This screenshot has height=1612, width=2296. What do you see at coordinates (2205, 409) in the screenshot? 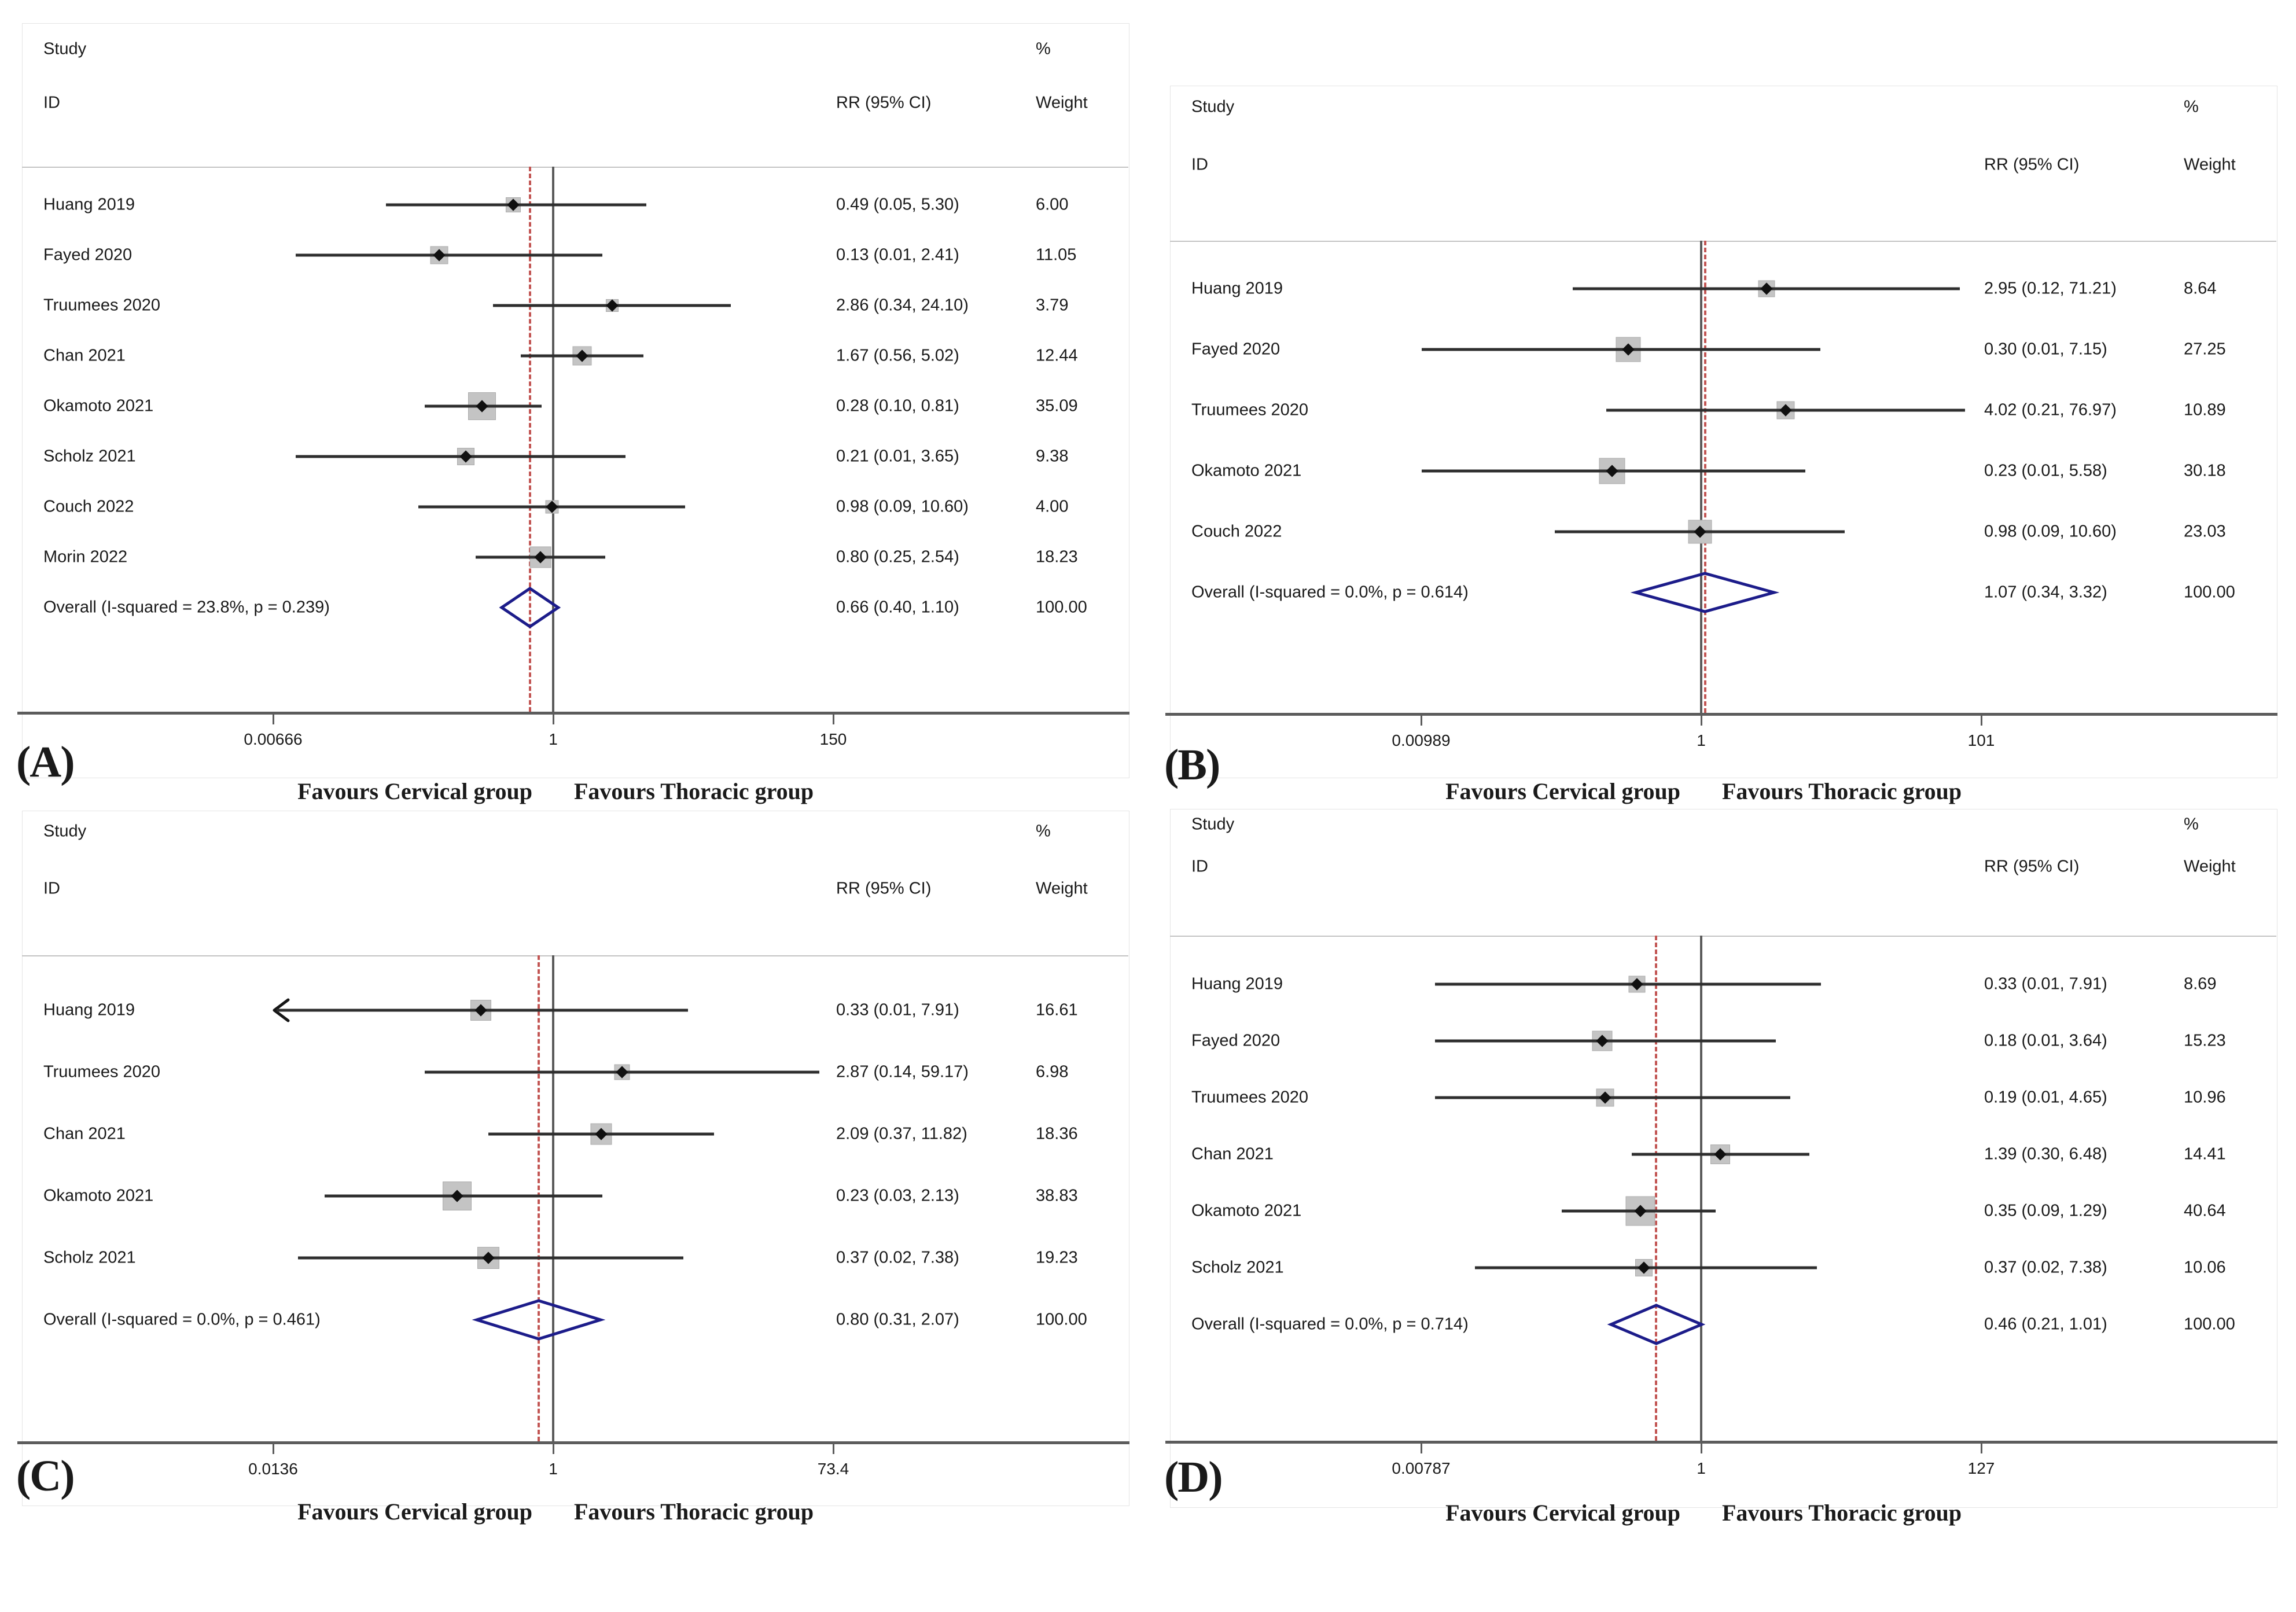
I see `weight-value: 10.89` at bounding box center [2205, 409].